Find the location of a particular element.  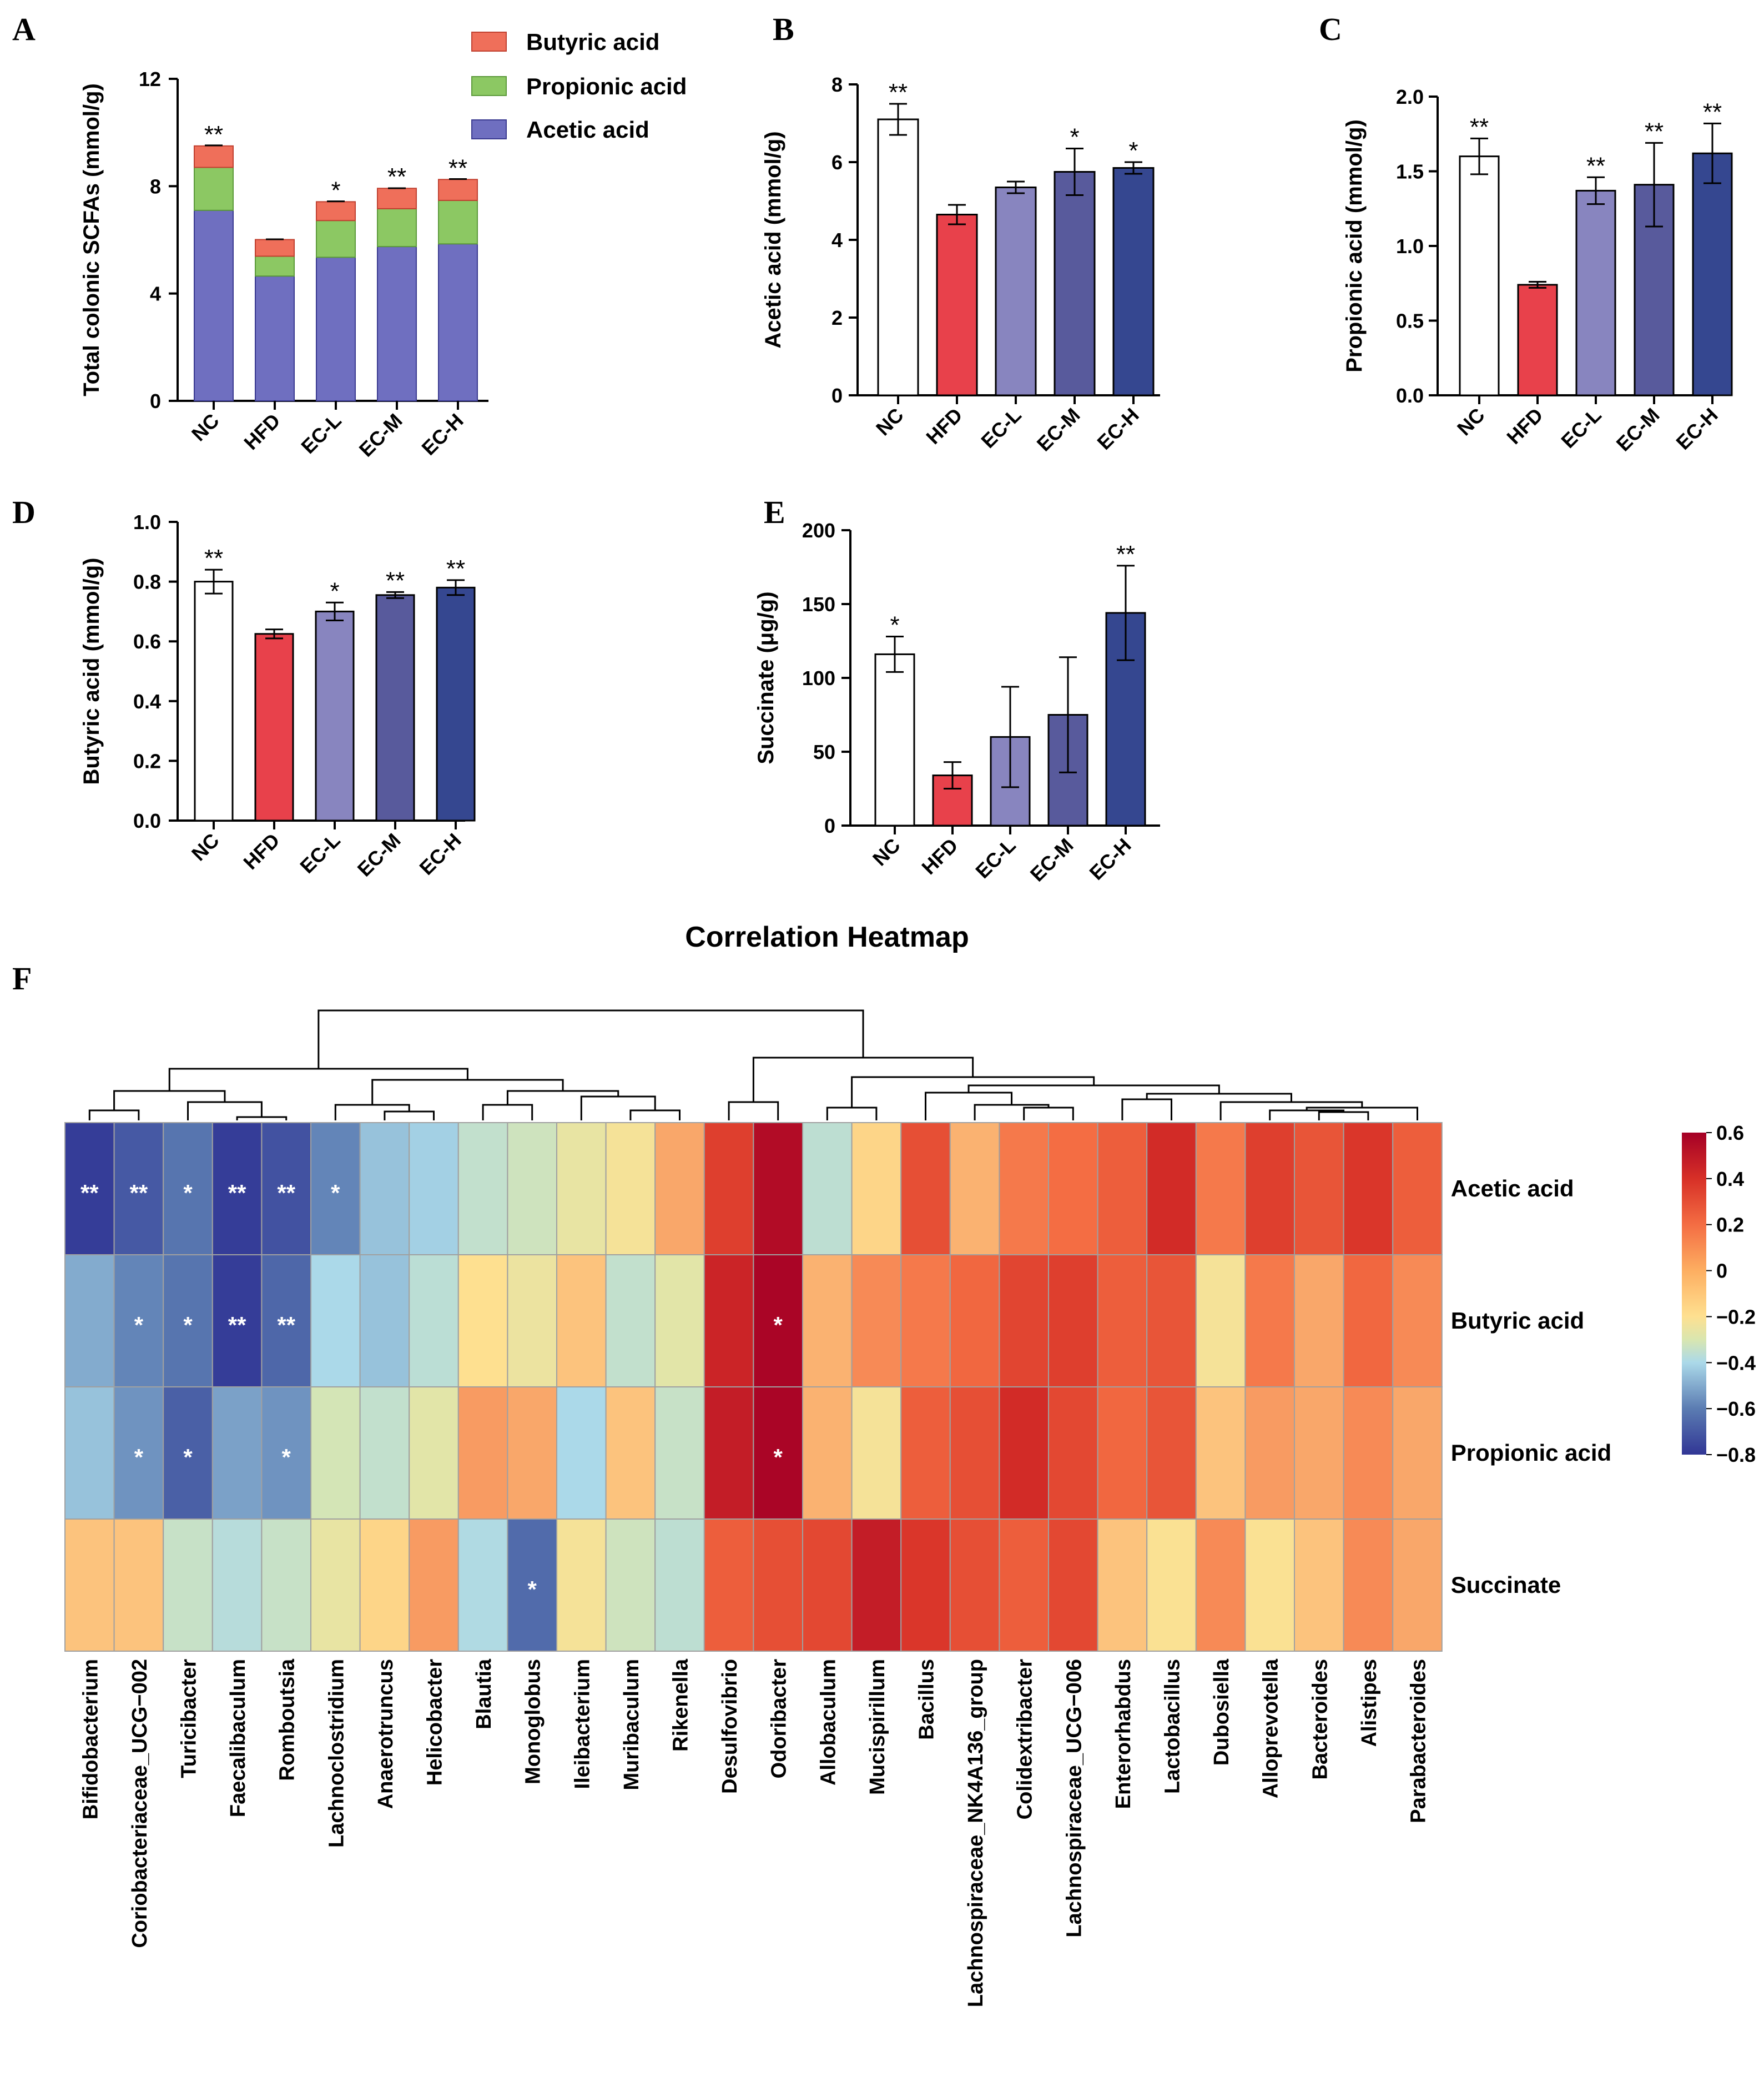

colorbar-tick-label: 0 is located at coordinates (1721, 1271).